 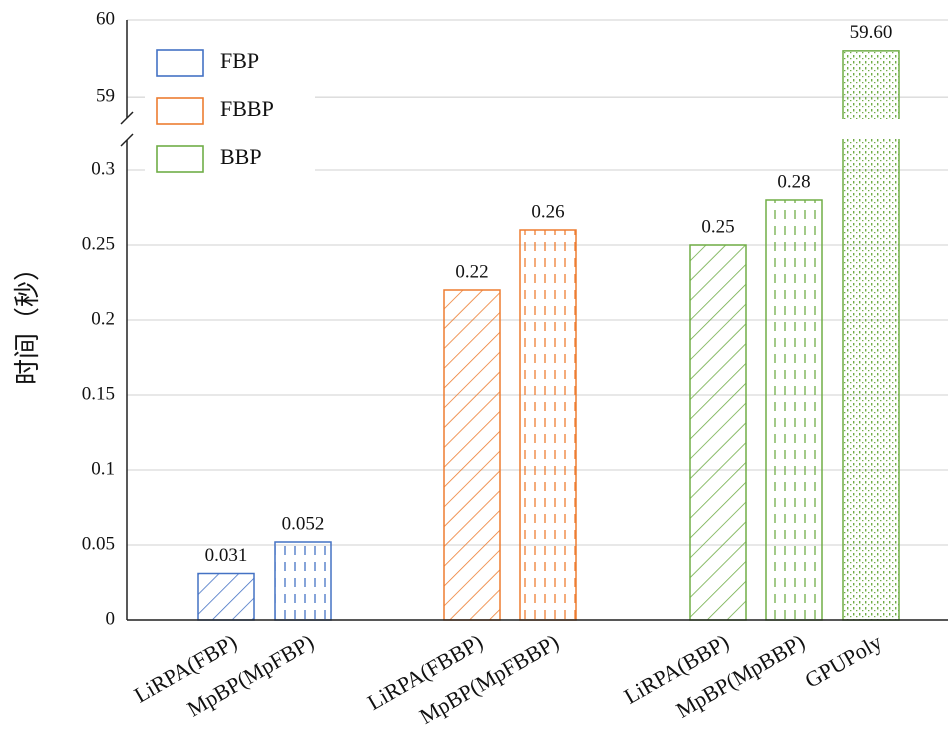 What do you see at coordinates (239, 60) in the screenshot?
I see `legend-label: FBP` at bounding box center [239, 60].